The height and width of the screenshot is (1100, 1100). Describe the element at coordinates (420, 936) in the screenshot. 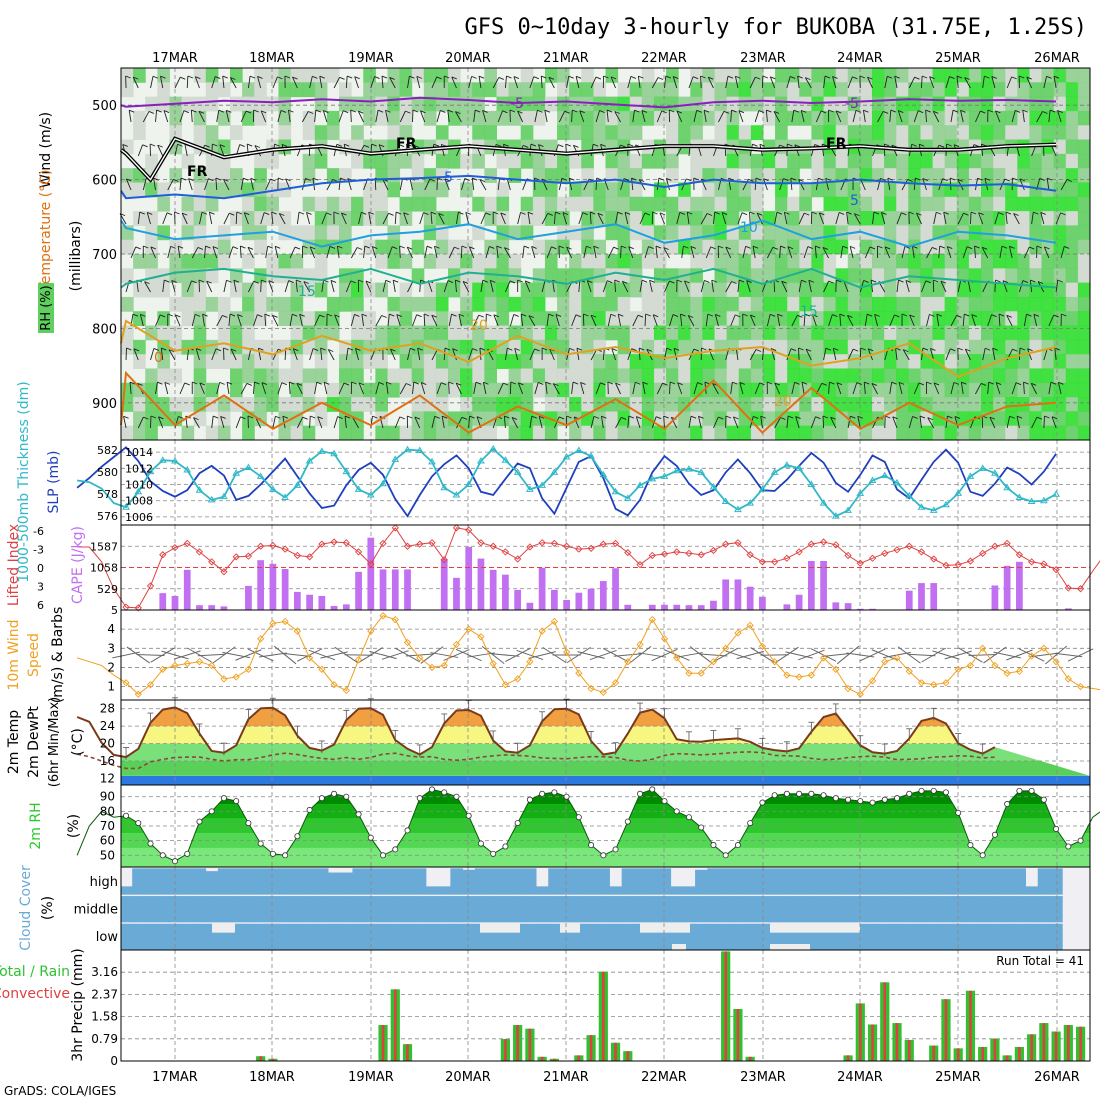

I see `cloud-bar-low` at that location.